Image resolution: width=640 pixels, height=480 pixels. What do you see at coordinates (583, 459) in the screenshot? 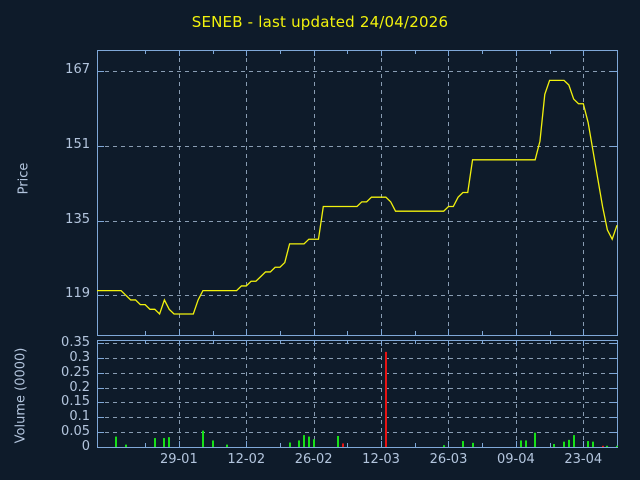
I see `xaxis-tick-label-6: 23-04` at bounding box center [583, 459].